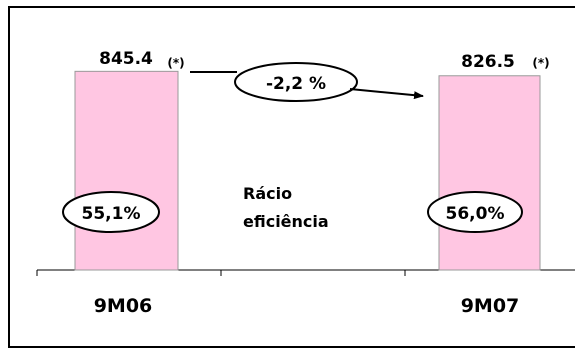  I want to click on change-ellipse, so click(296, 82).